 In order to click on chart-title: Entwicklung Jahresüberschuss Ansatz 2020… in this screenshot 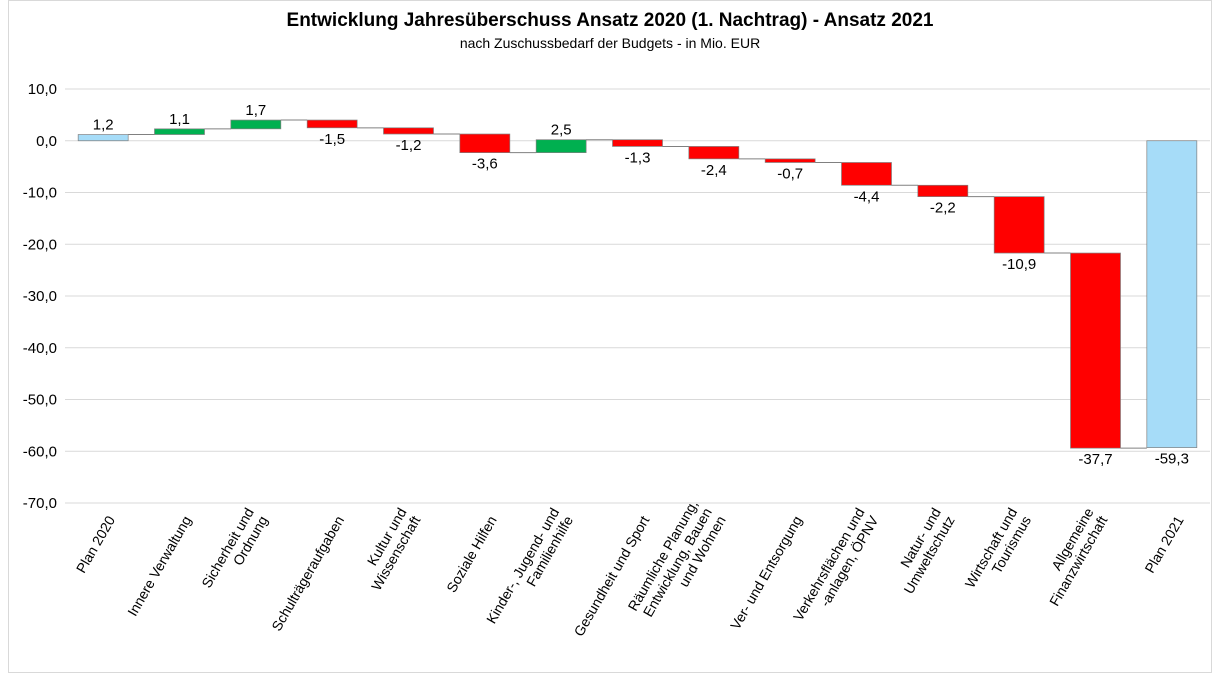, I will do `click(610, 20)`.